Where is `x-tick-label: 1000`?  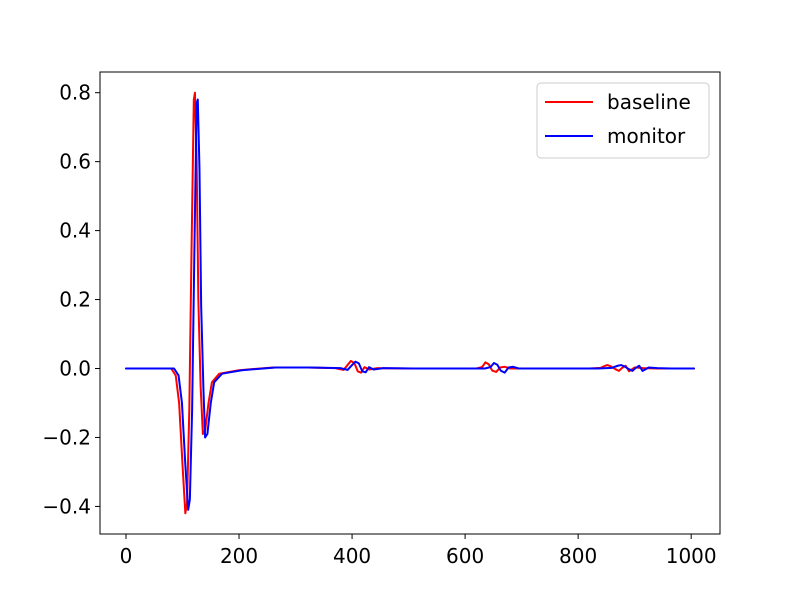
x-tick-label: 1000 is located at coordinates (691, 556).